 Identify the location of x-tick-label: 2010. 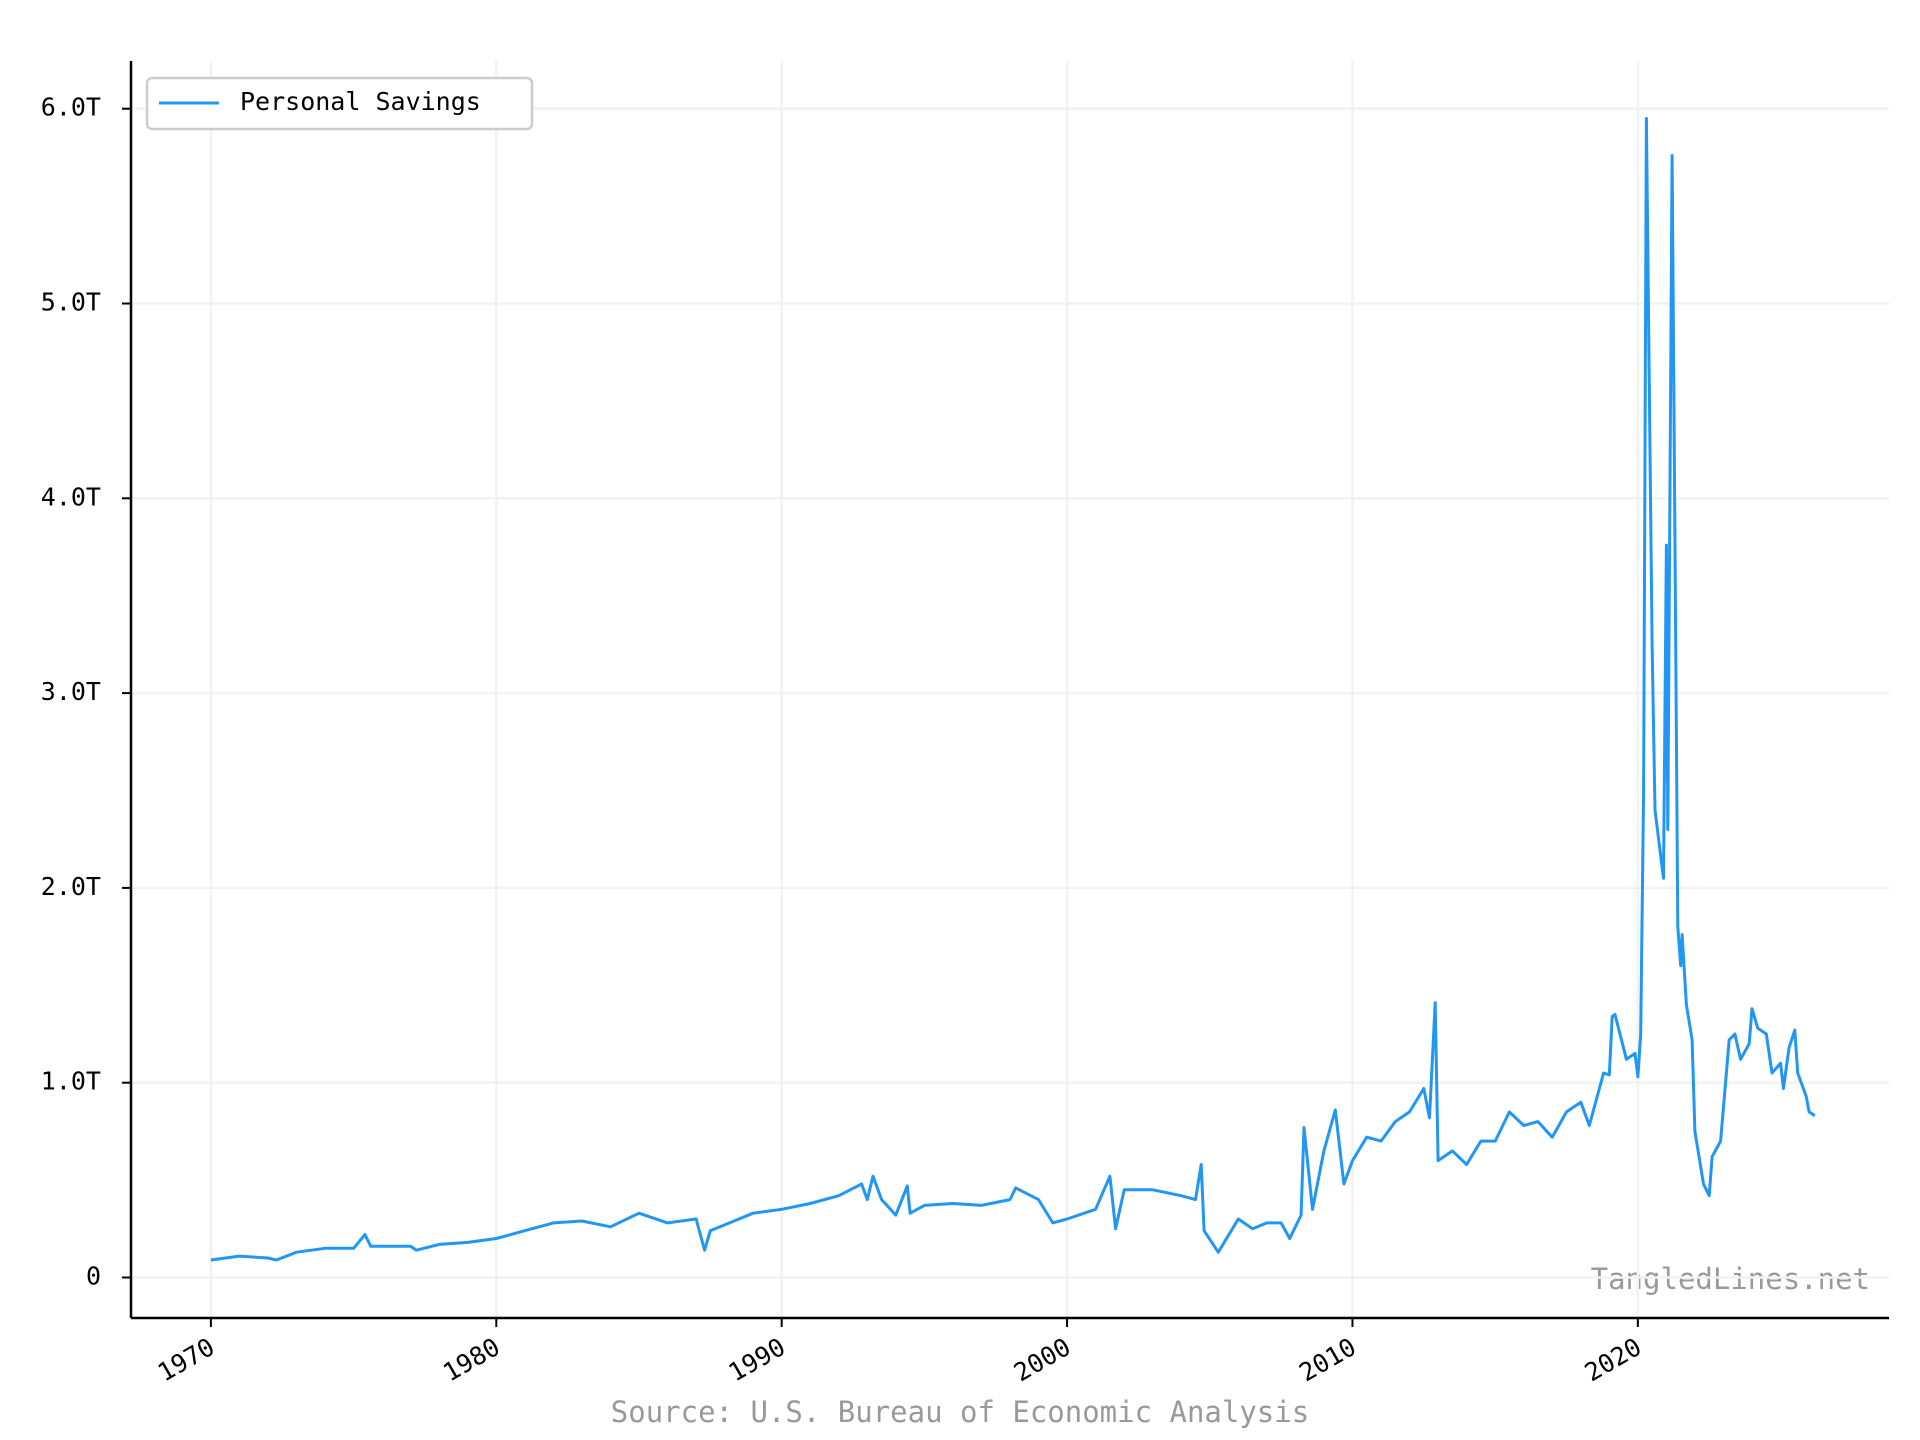
(1327, 1359).